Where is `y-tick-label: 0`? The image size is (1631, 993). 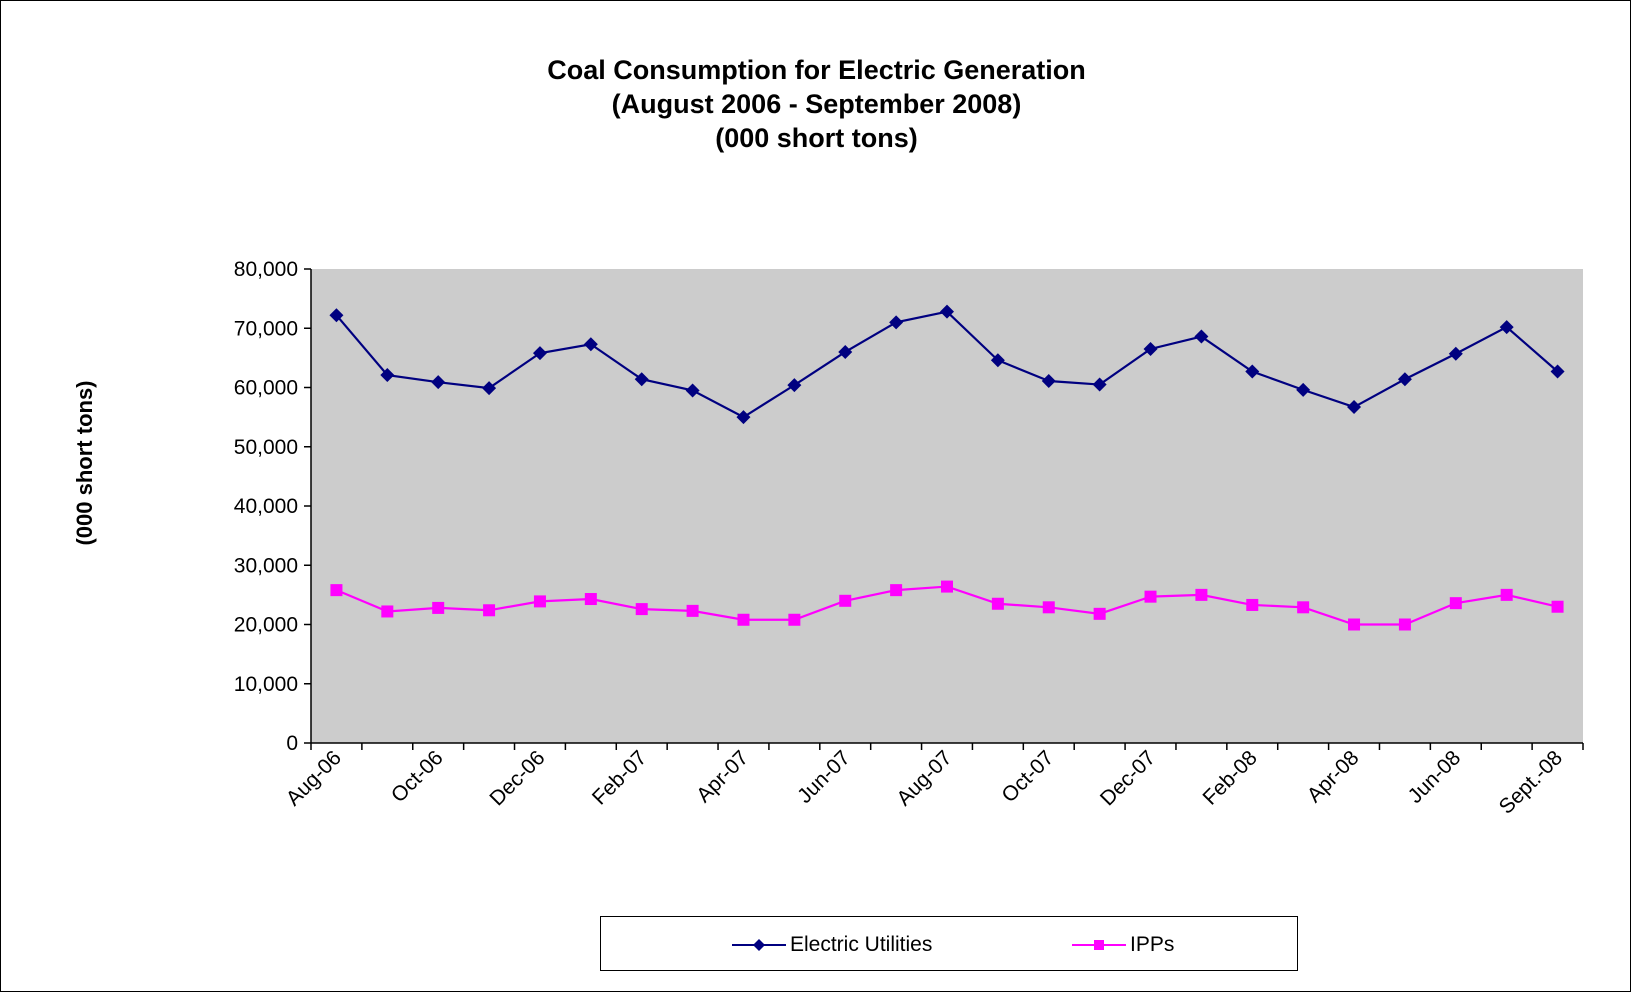
y-tick-label: 0 is located at coordinates (292, 743).